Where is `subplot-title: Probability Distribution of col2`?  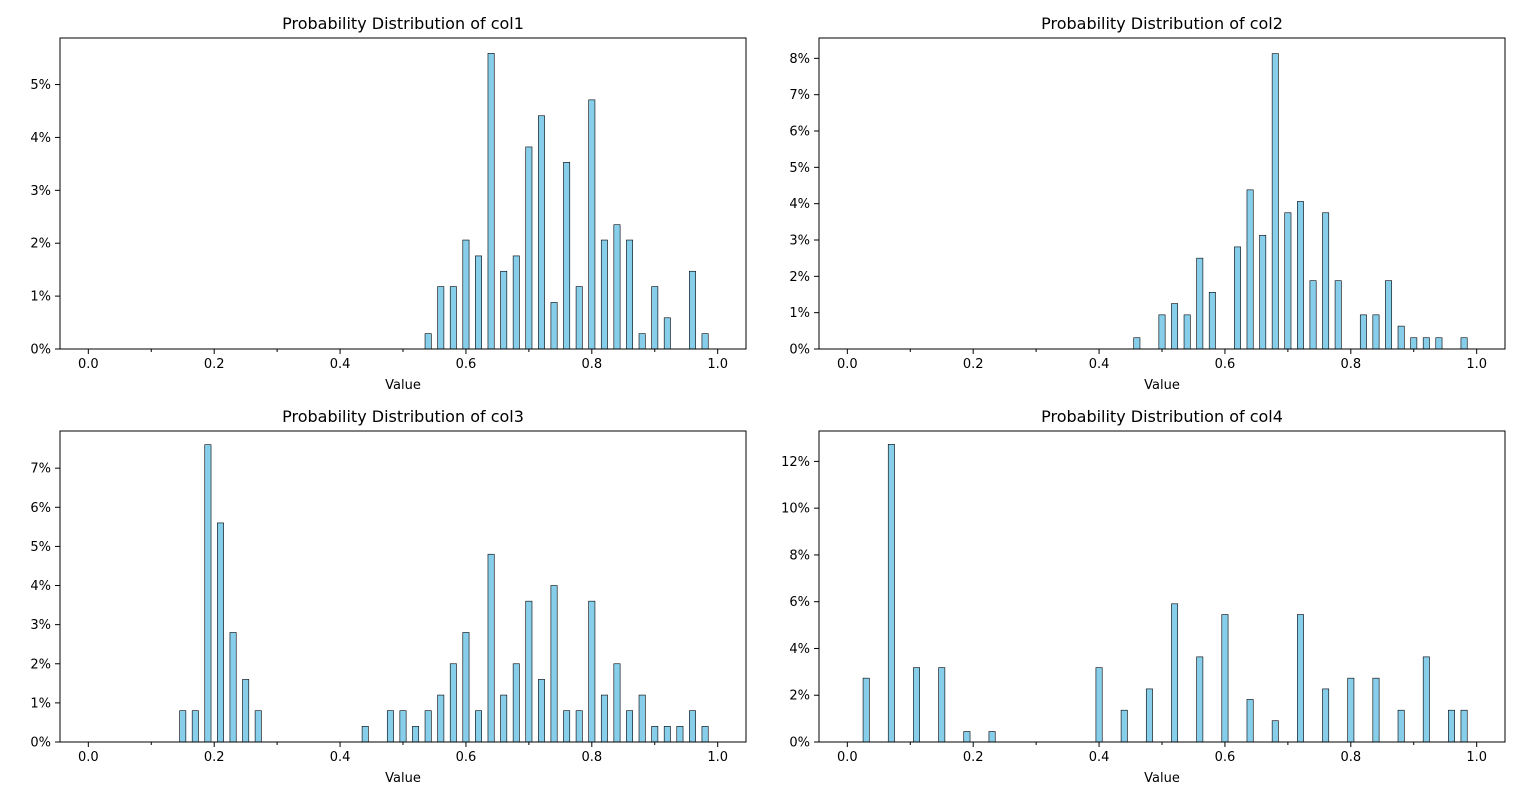
subplot-title: Probability Distribution of col2 is located at coordinates (1162, 23).